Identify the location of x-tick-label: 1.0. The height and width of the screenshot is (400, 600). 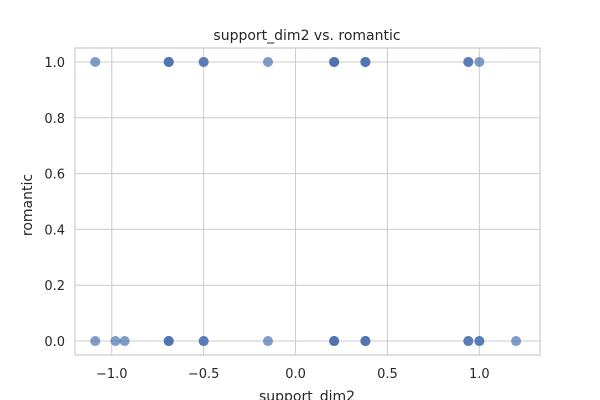
(479, 374).